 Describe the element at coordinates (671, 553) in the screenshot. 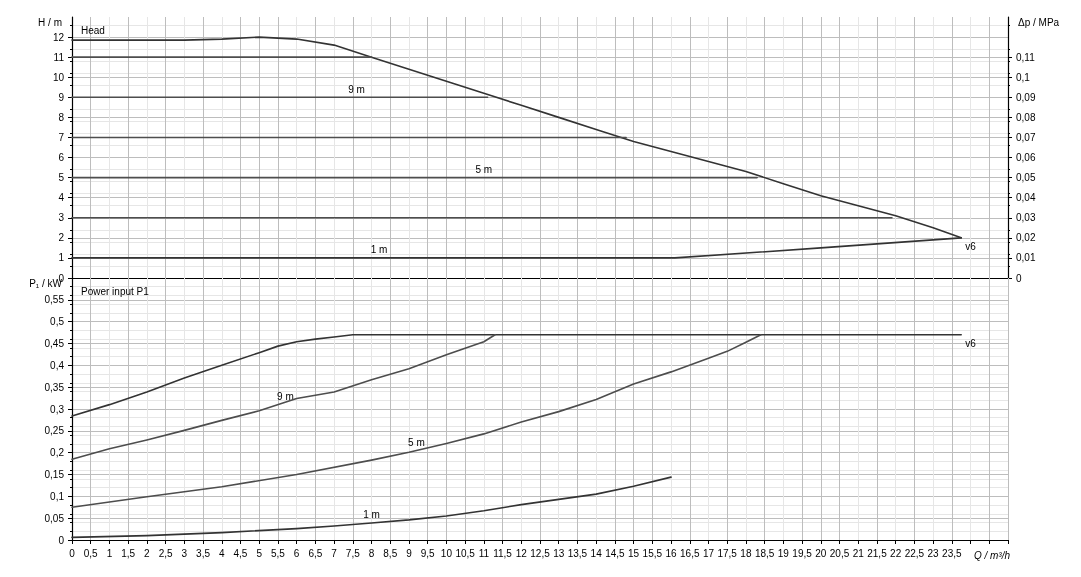

I see `x-tick-label: 16` at that location.